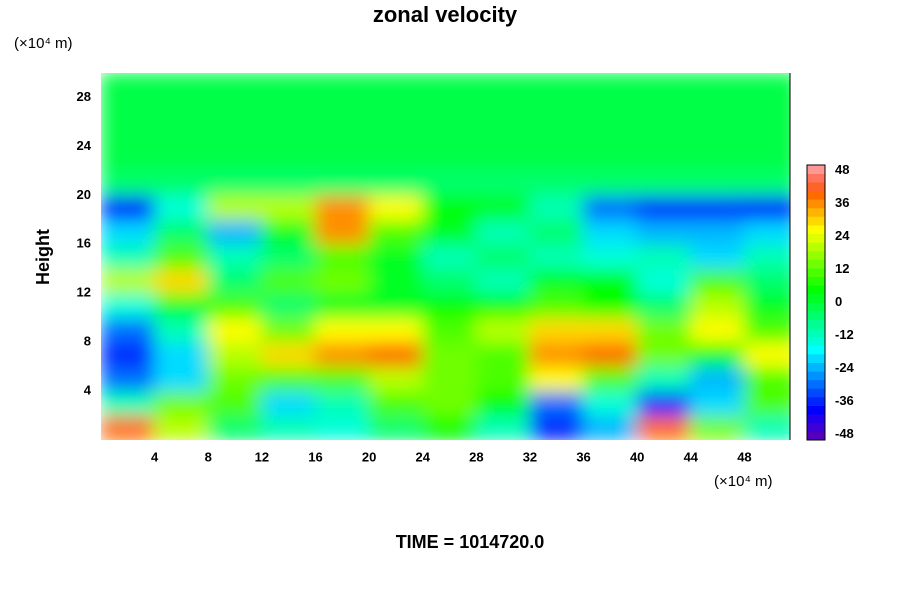  Describe the element at coordinates (208, 456) in the screenshot. I see `x-tick-label: 8` at that location.